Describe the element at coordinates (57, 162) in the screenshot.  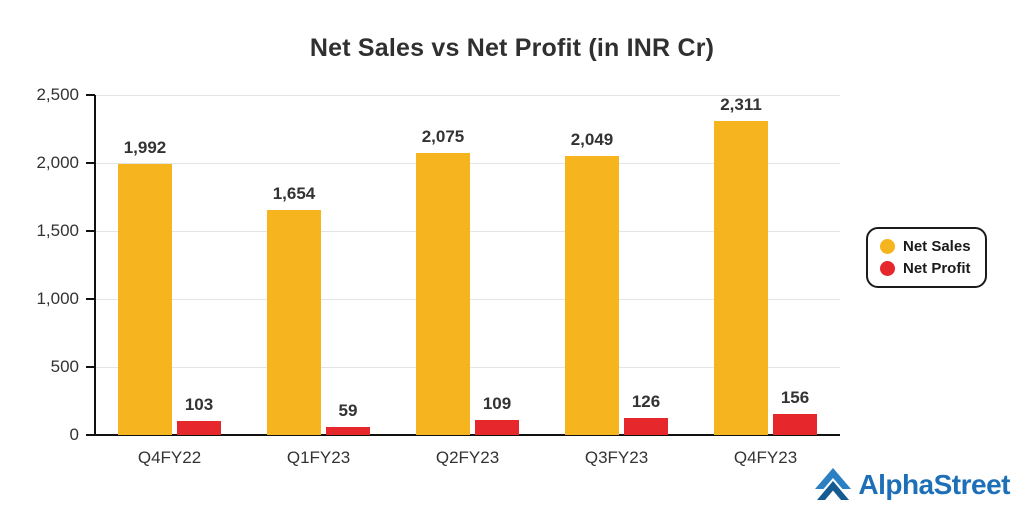
I see `y-axis-label: 2,000` at that location.